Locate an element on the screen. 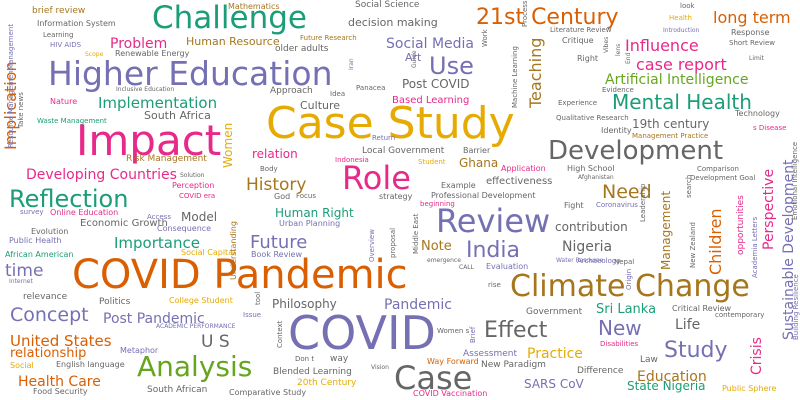 Image resolution: width=800 pixels, height=400 pixels. cloud-word: Development is located at coordinates (636, 151).